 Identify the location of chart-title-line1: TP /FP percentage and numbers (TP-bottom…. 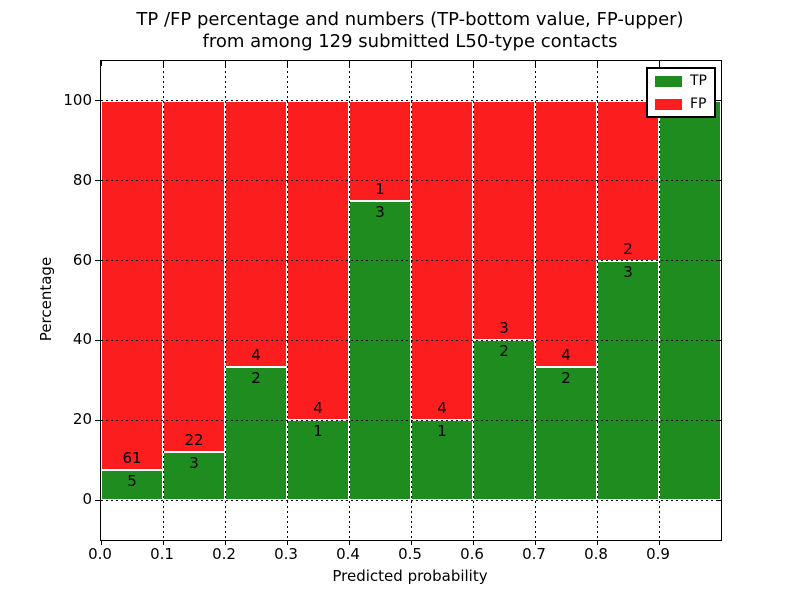
(410, 19).